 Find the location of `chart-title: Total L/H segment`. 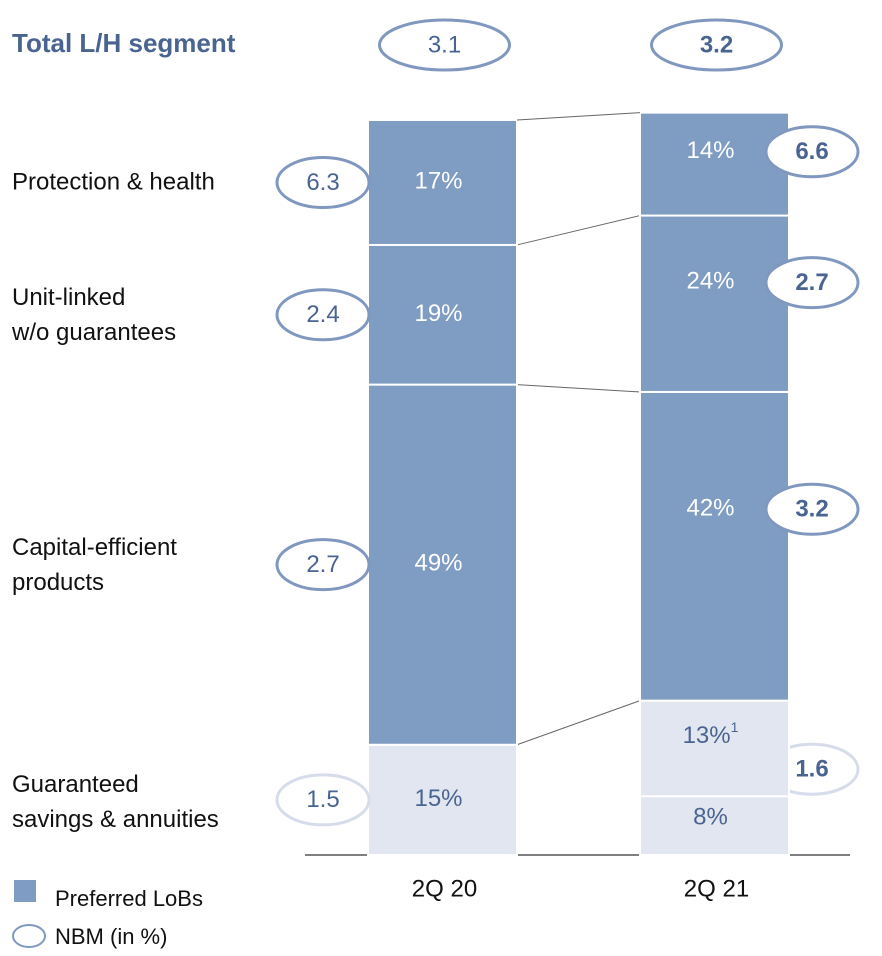

chart-title: Total L/H segment is located at coordinates (124, 43).